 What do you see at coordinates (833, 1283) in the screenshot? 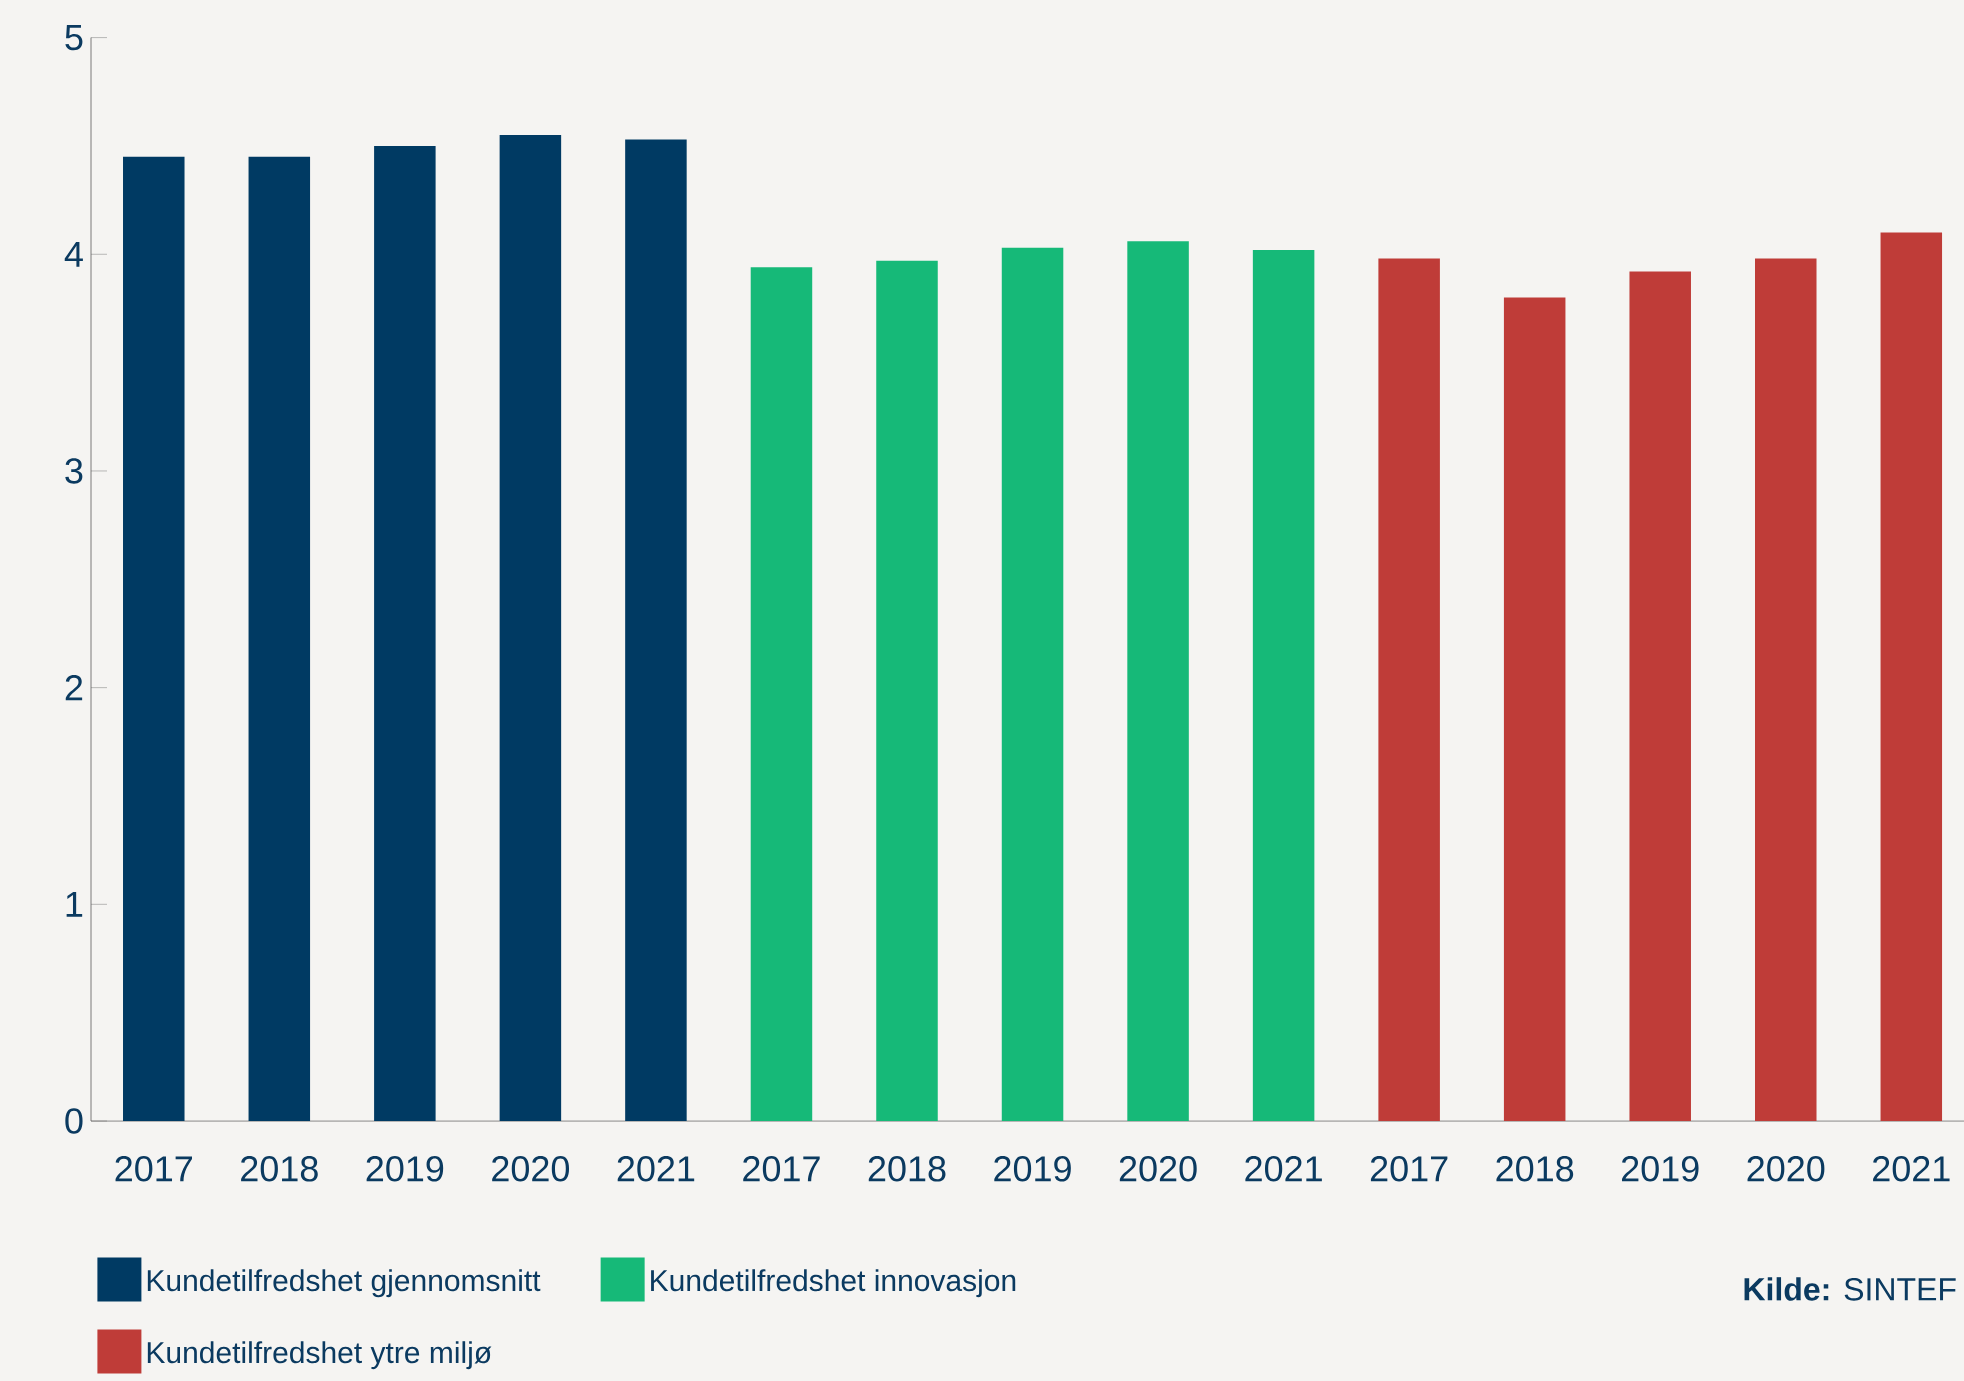
I see `legend-label: Kundetilfredshet innovasjon` at bounding box center [833, 1283].